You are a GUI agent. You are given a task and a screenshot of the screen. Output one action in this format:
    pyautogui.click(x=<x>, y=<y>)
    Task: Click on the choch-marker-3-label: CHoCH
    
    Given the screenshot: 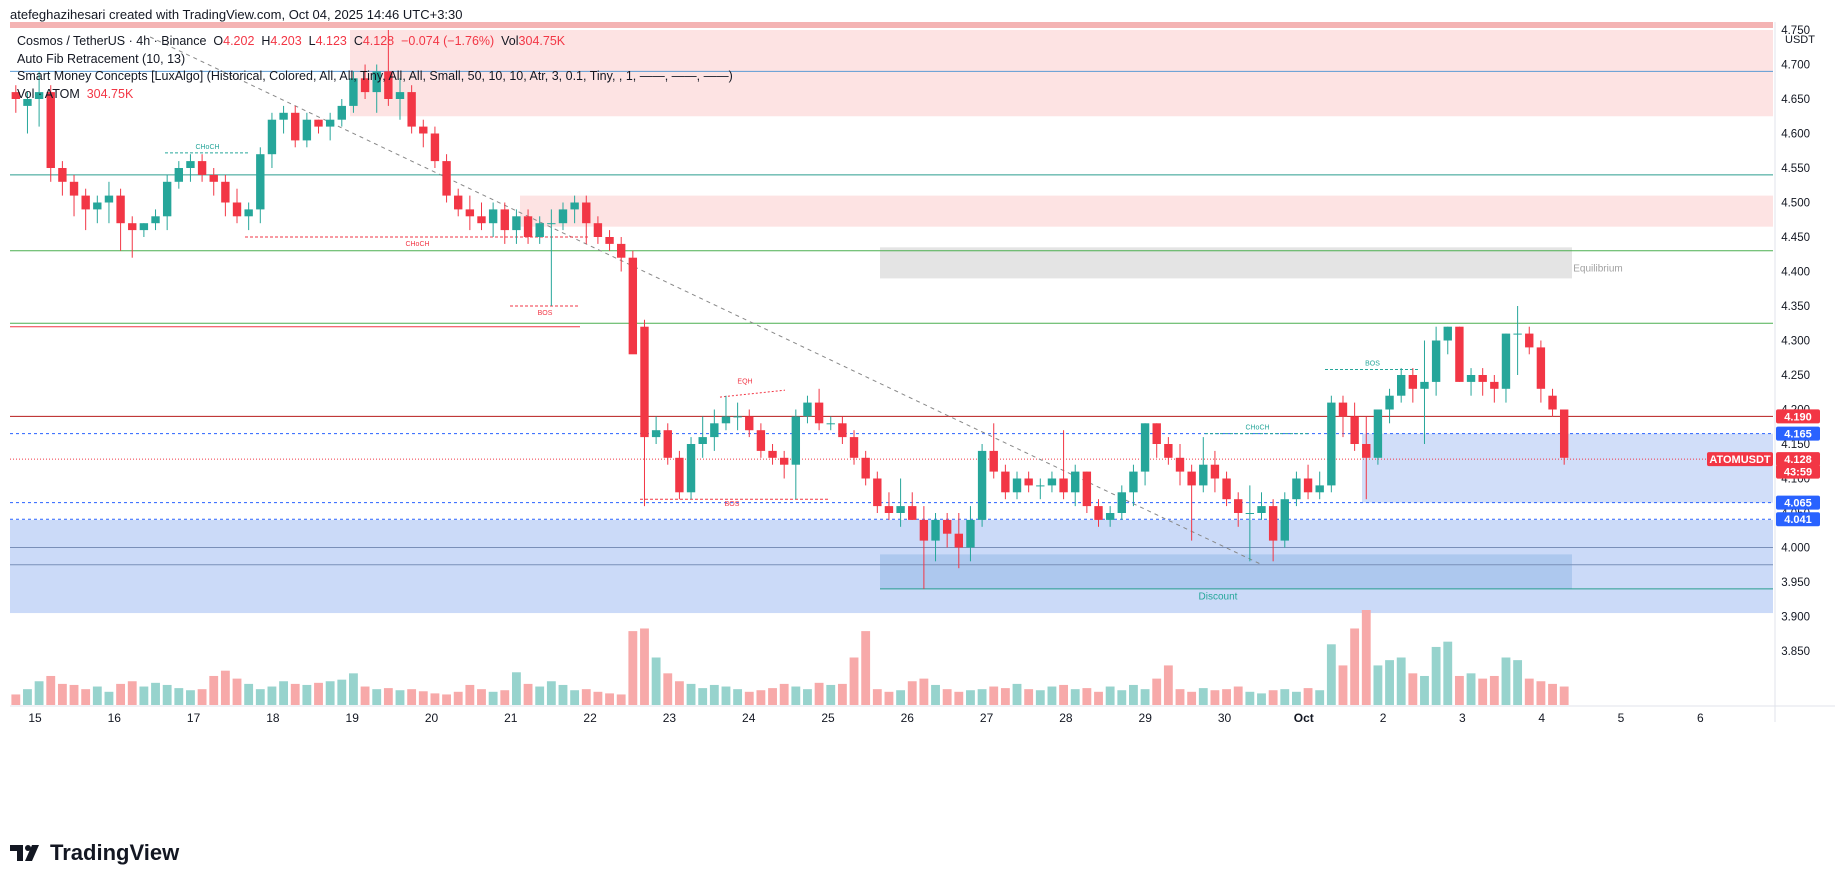 What is the action you would take?
    pyautogui.click(x=1257, y=428)
    